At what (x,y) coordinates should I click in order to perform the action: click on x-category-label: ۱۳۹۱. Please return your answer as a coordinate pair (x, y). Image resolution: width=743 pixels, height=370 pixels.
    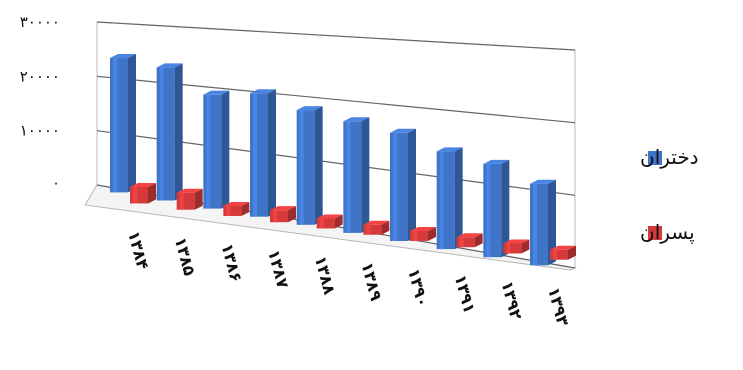
    Looking at the image, I should click on (465, 294).